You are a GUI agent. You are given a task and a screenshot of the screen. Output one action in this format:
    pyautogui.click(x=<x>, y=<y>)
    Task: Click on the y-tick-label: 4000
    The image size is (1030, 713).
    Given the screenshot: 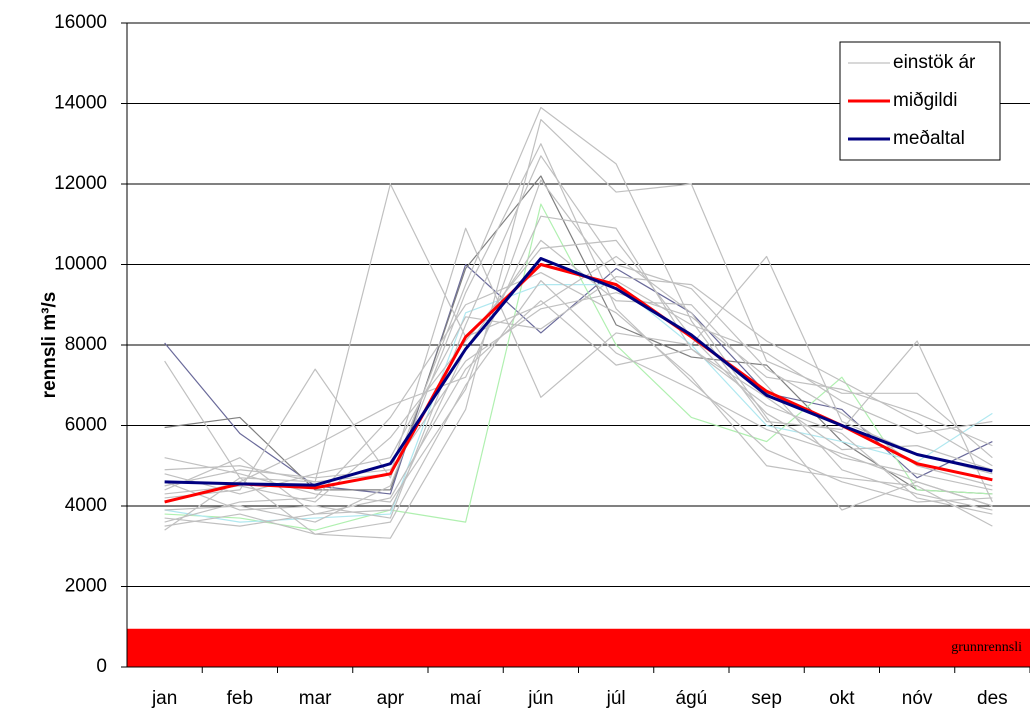 What is the action you would take?
    pyautogui.click(x=86, y=505)
    